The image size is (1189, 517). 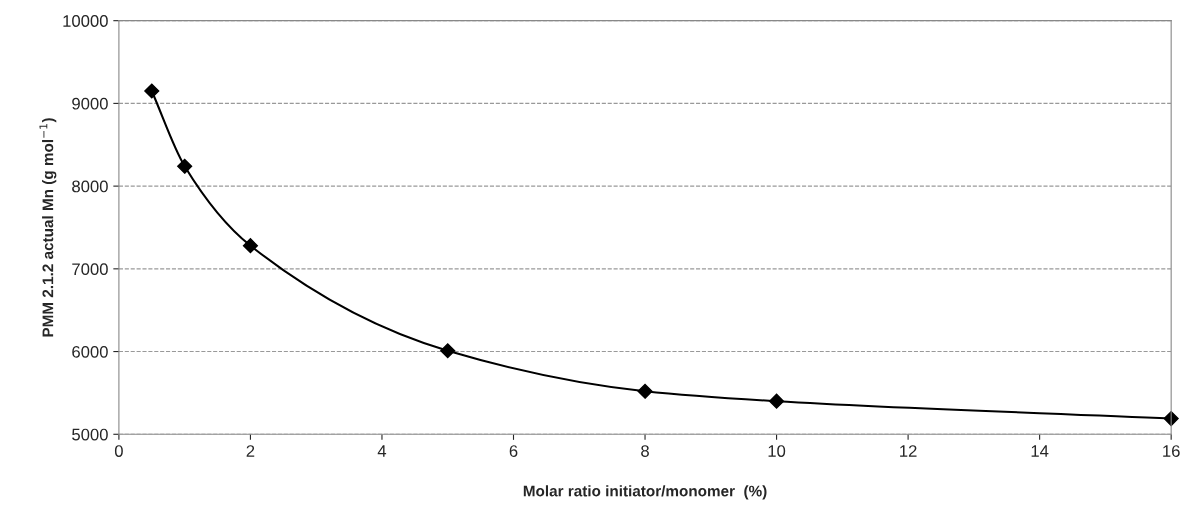 What do you see at coordinates (90, 186) in the screenshot?
I see `y-tick-label: 8000` at bounding box center [90, 186].